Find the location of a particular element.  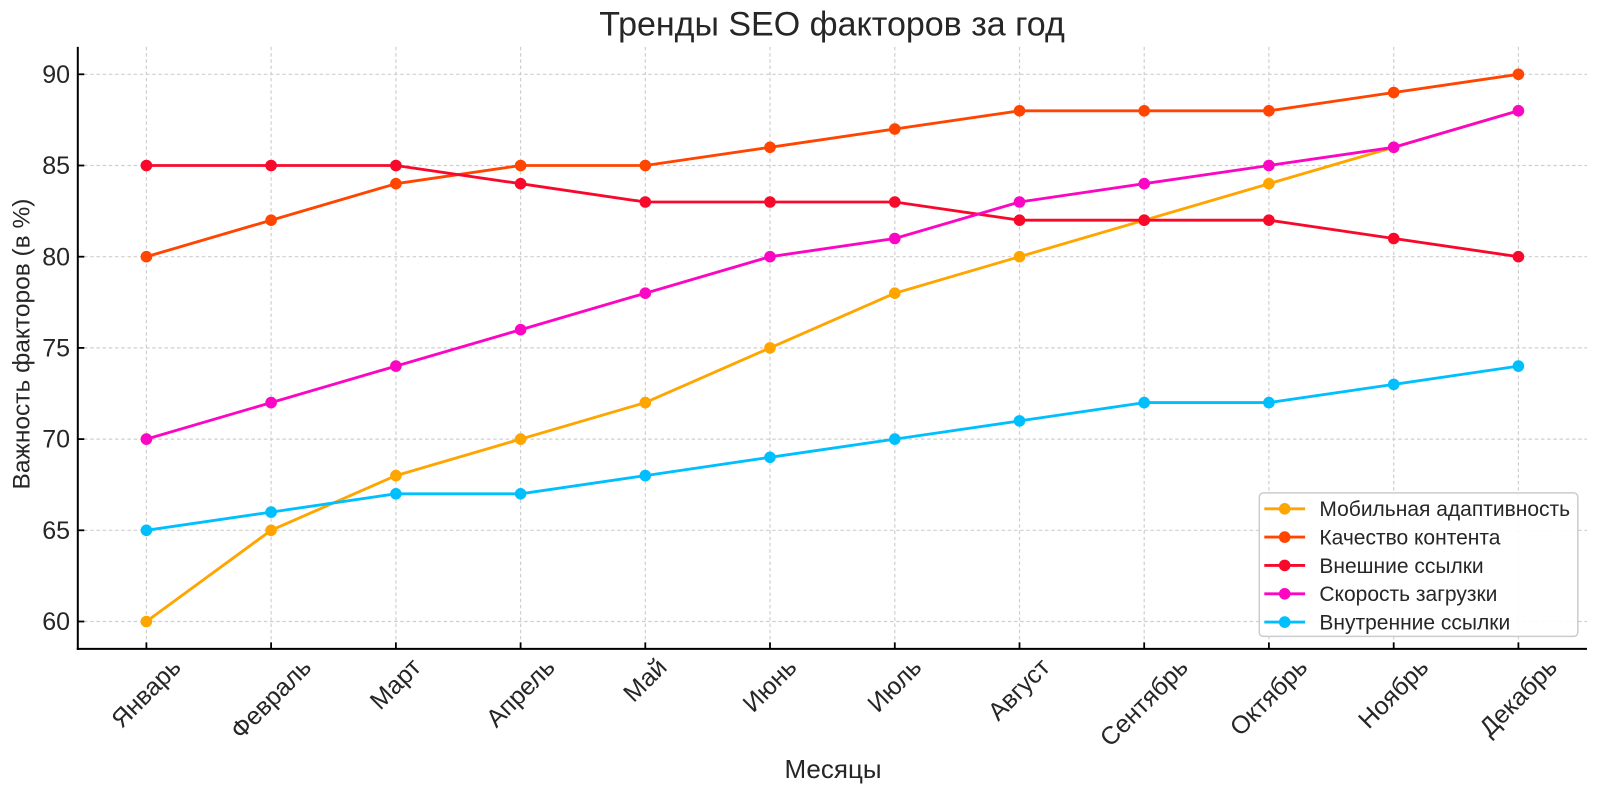

svg-text: Тренды SEO факторов за год is located at coordinates (832, 25).